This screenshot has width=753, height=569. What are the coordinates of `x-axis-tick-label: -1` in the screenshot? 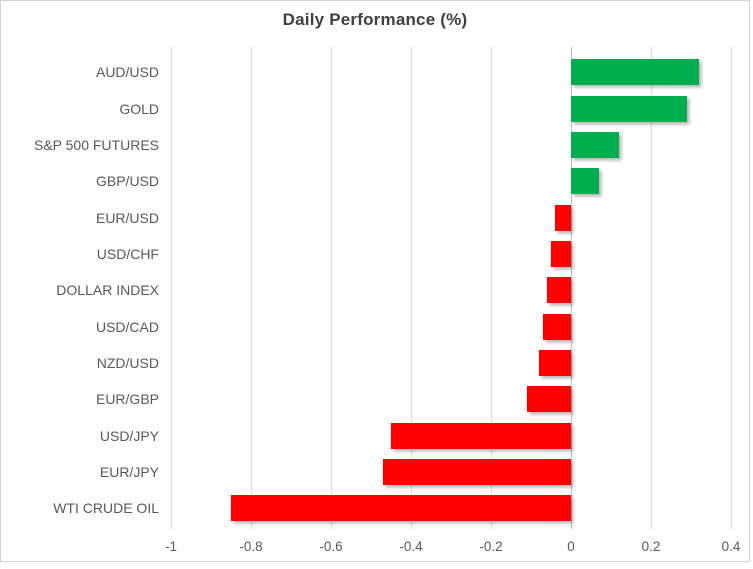 It's located at (170, 546).